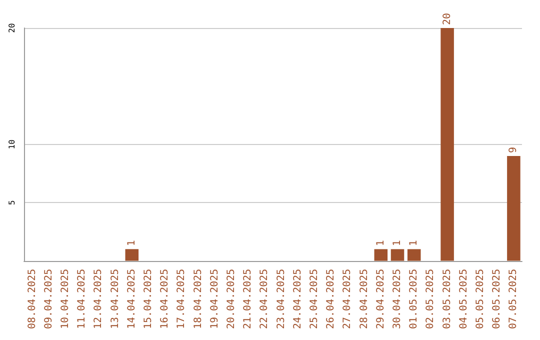 The width and height of the screenshot is (540, 340). What do you see at coordinates (198, 299) in the screenshot?
I see `x-tick-label: 18.04.2025` at bounding box center [198, 299].